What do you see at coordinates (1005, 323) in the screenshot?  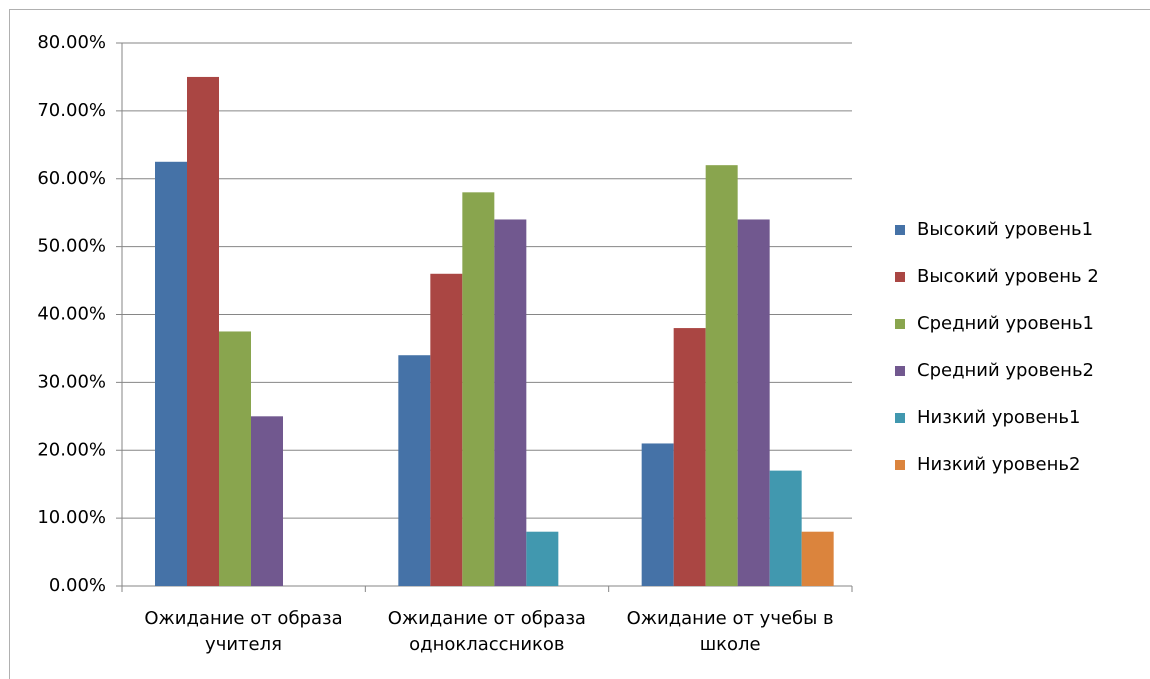 I see `legend-label: Средний уровень1` at bounding box center [1005, 323].